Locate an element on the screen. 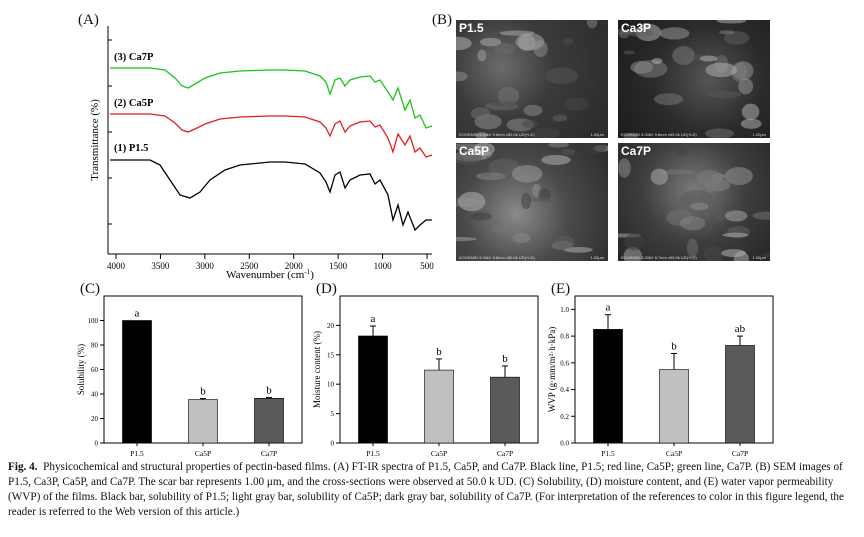  ytick-label: 15 is located at coordinates (331, 355).